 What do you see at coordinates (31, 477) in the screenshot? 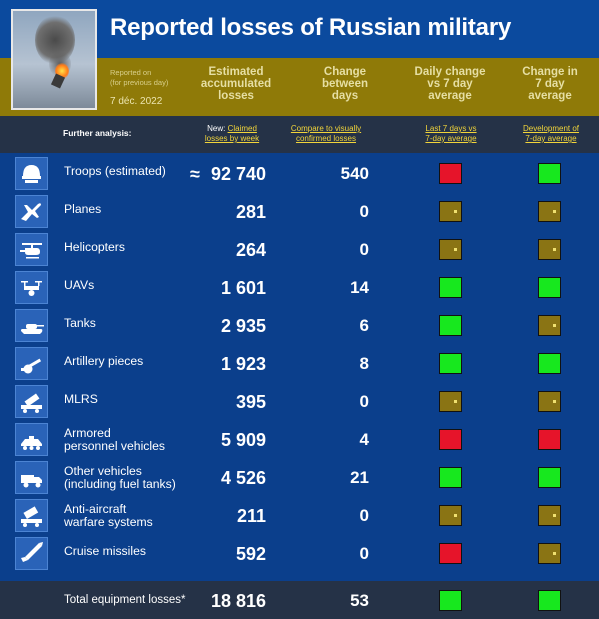
I see `truck-icon` at bounding box center [31, 477].